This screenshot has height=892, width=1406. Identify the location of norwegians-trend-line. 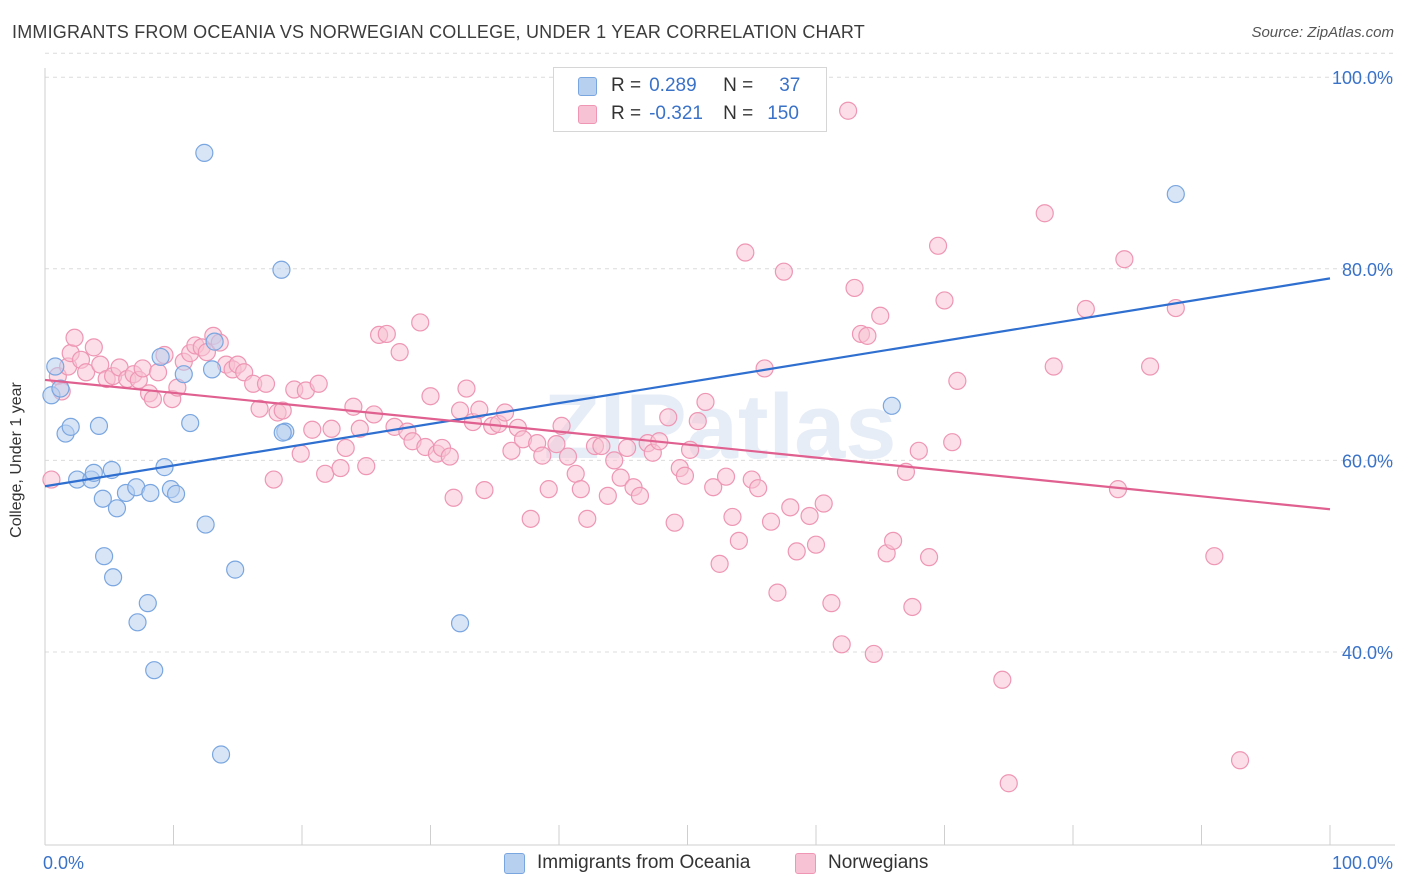
(687, 444).